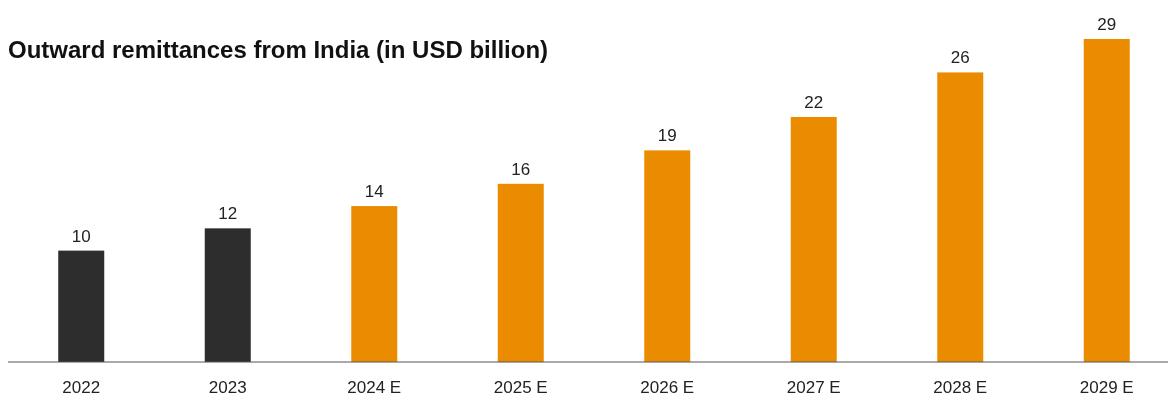  What do you see at coordinates (960, 58) in the screenshot?
I see `data-label: 26` at bounding box center [960, 58].